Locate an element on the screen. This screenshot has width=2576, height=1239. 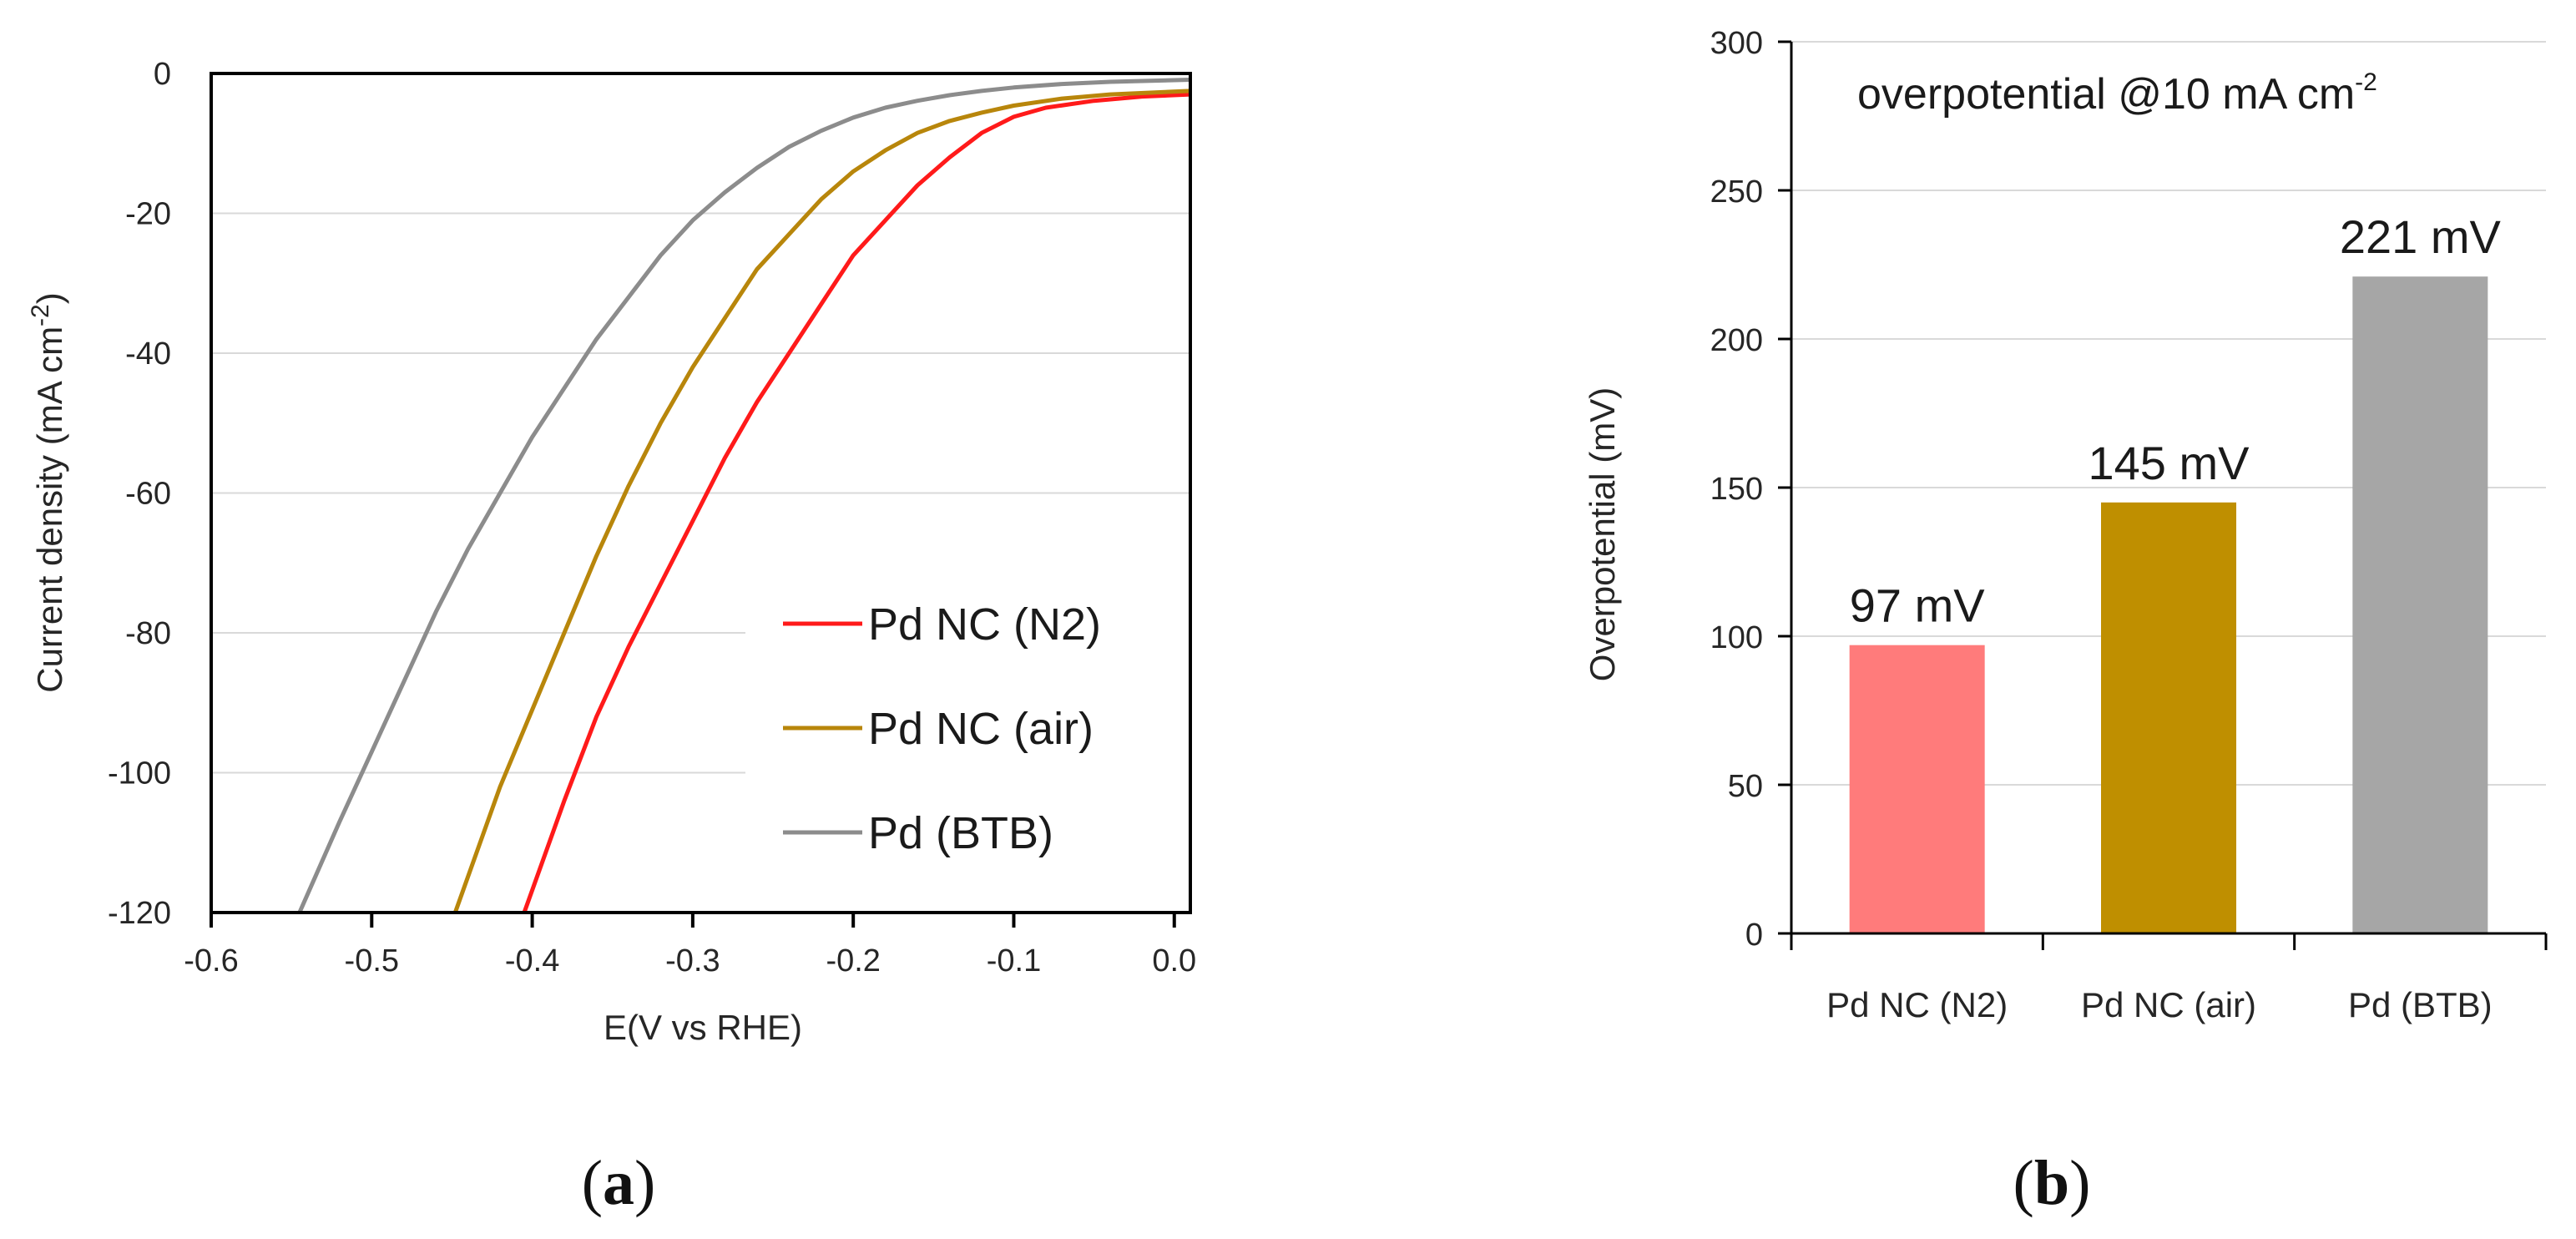
bar-data-label: 97 mV is located at coordinates (1917, 605).